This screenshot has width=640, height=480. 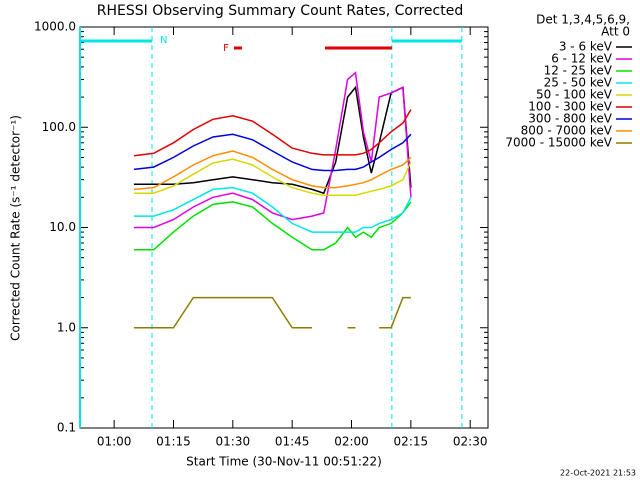 I want to click on y-tick-label: 1000.0, so click(x=55, y=27).